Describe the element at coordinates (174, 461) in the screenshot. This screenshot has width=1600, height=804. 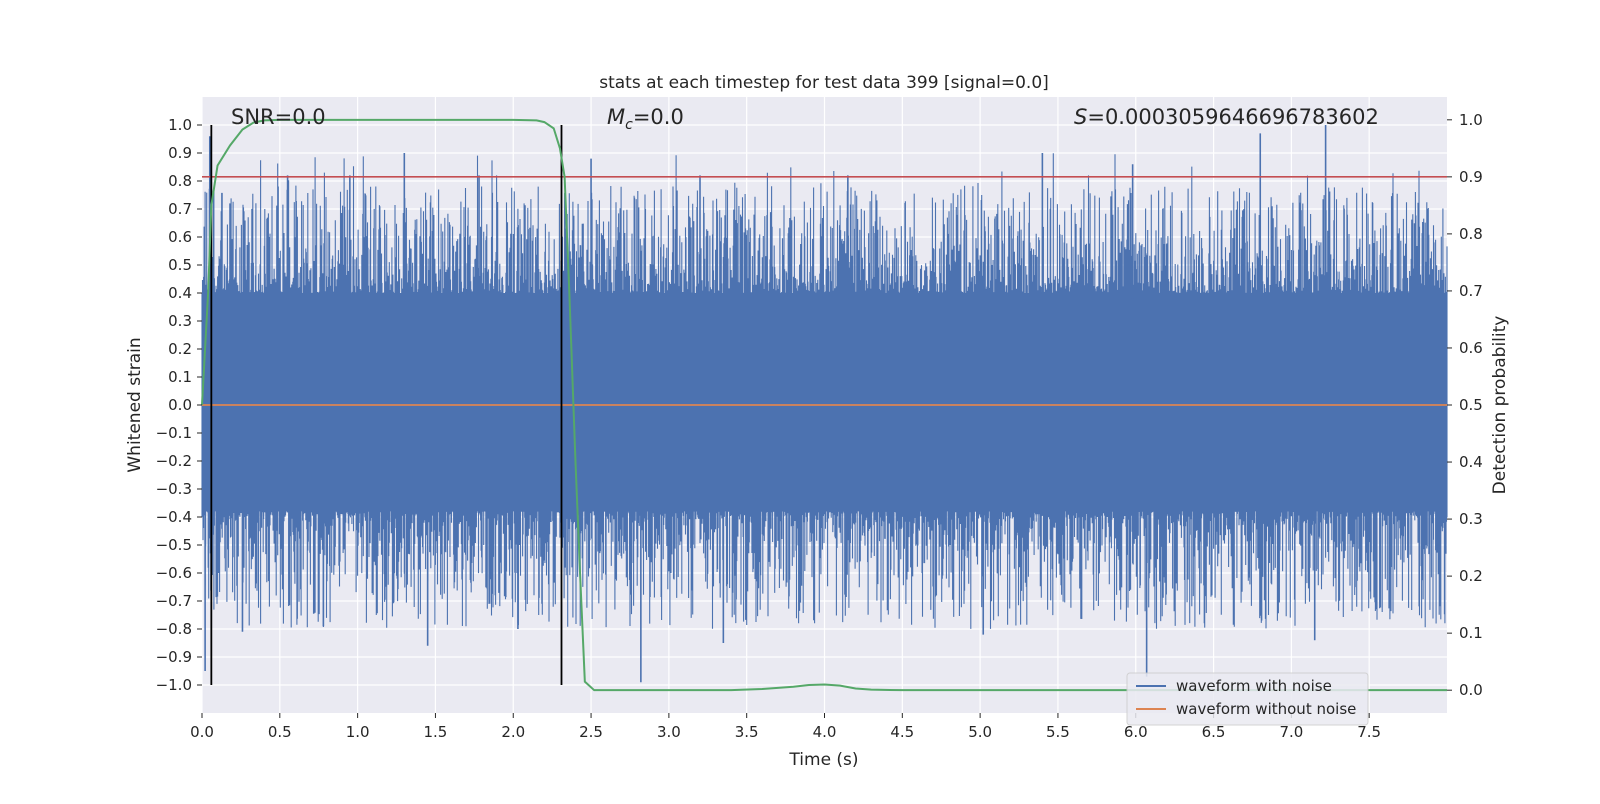
I see `y-tick-label-left: −0.2` at that location.